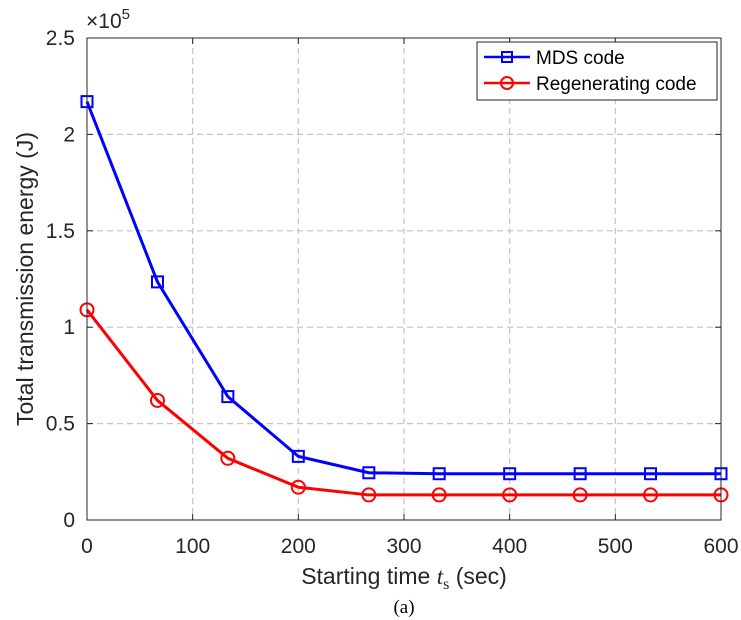 The width and height of the screenshot is (741, 620). I want to click on x-tick-label: 100, so click(192, 546).